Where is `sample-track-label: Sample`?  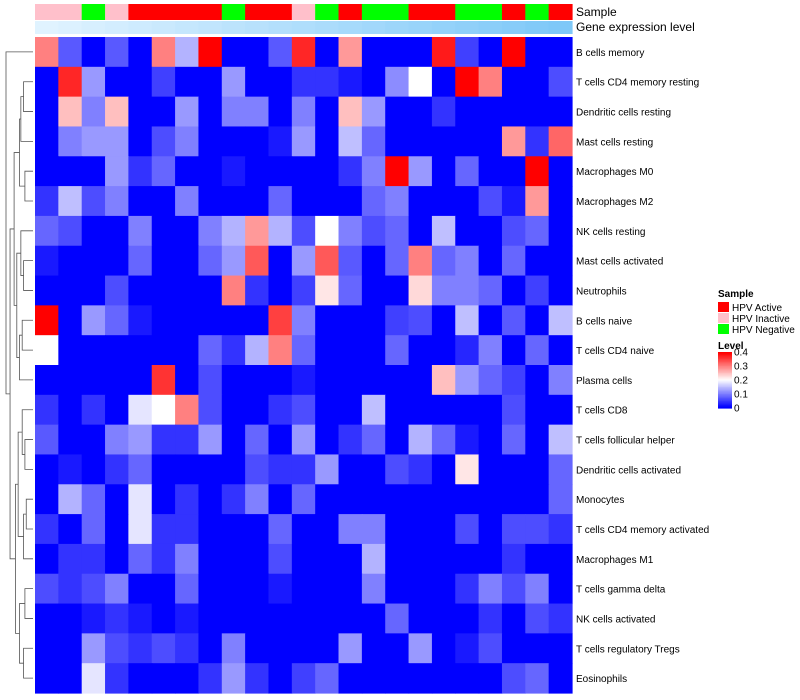 sample-track-label: Sample is located at coordinates (596, 12).